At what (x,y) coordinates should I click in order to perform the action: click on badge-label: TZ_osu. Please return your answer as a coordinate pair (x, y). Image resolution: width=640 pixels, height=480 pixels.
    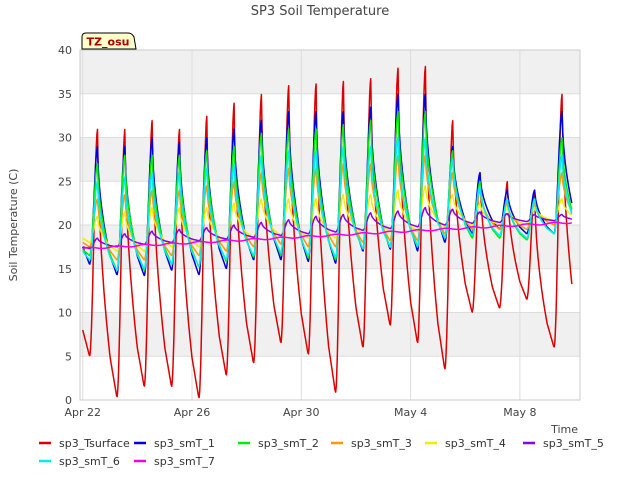
    Looking at the image, I should click on (108, 42).